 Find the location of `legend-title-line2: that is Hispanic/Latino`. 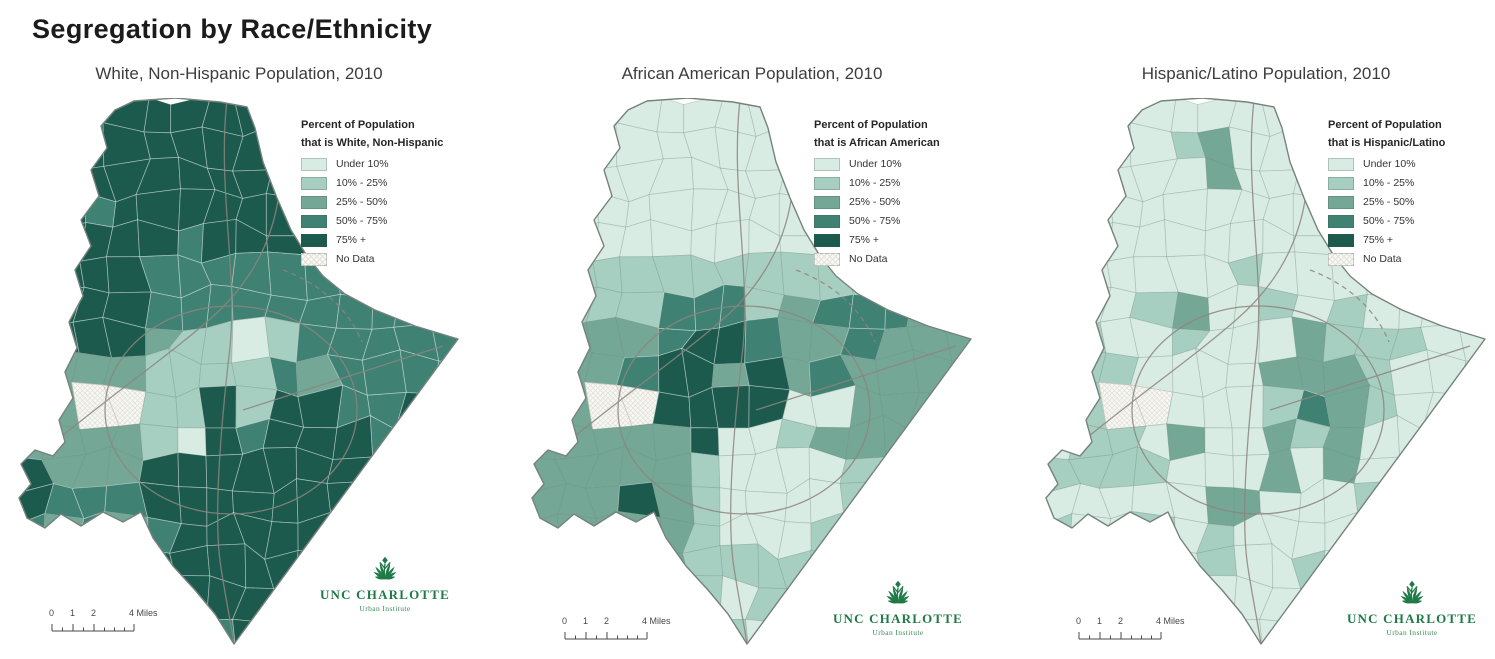

legend-title-line2: that is Hispanic/Latino is located at coordinates (1387, 143).